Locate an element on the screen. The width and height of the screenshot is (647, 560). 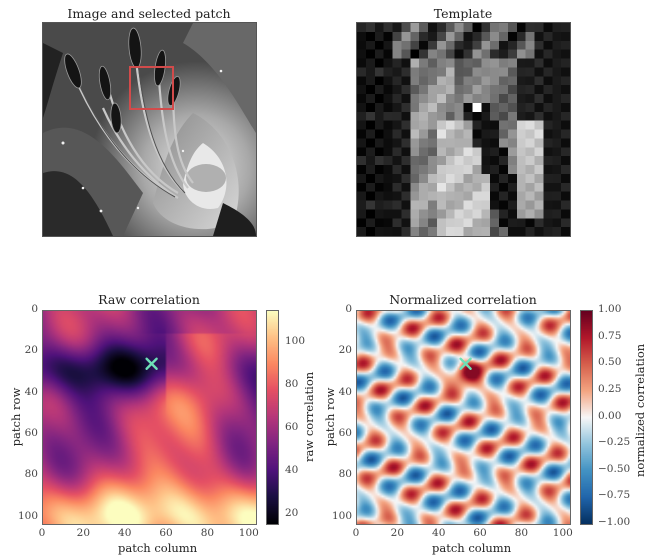
norm-corr-title: Normalized correlation is located at coordinates (463, 299).